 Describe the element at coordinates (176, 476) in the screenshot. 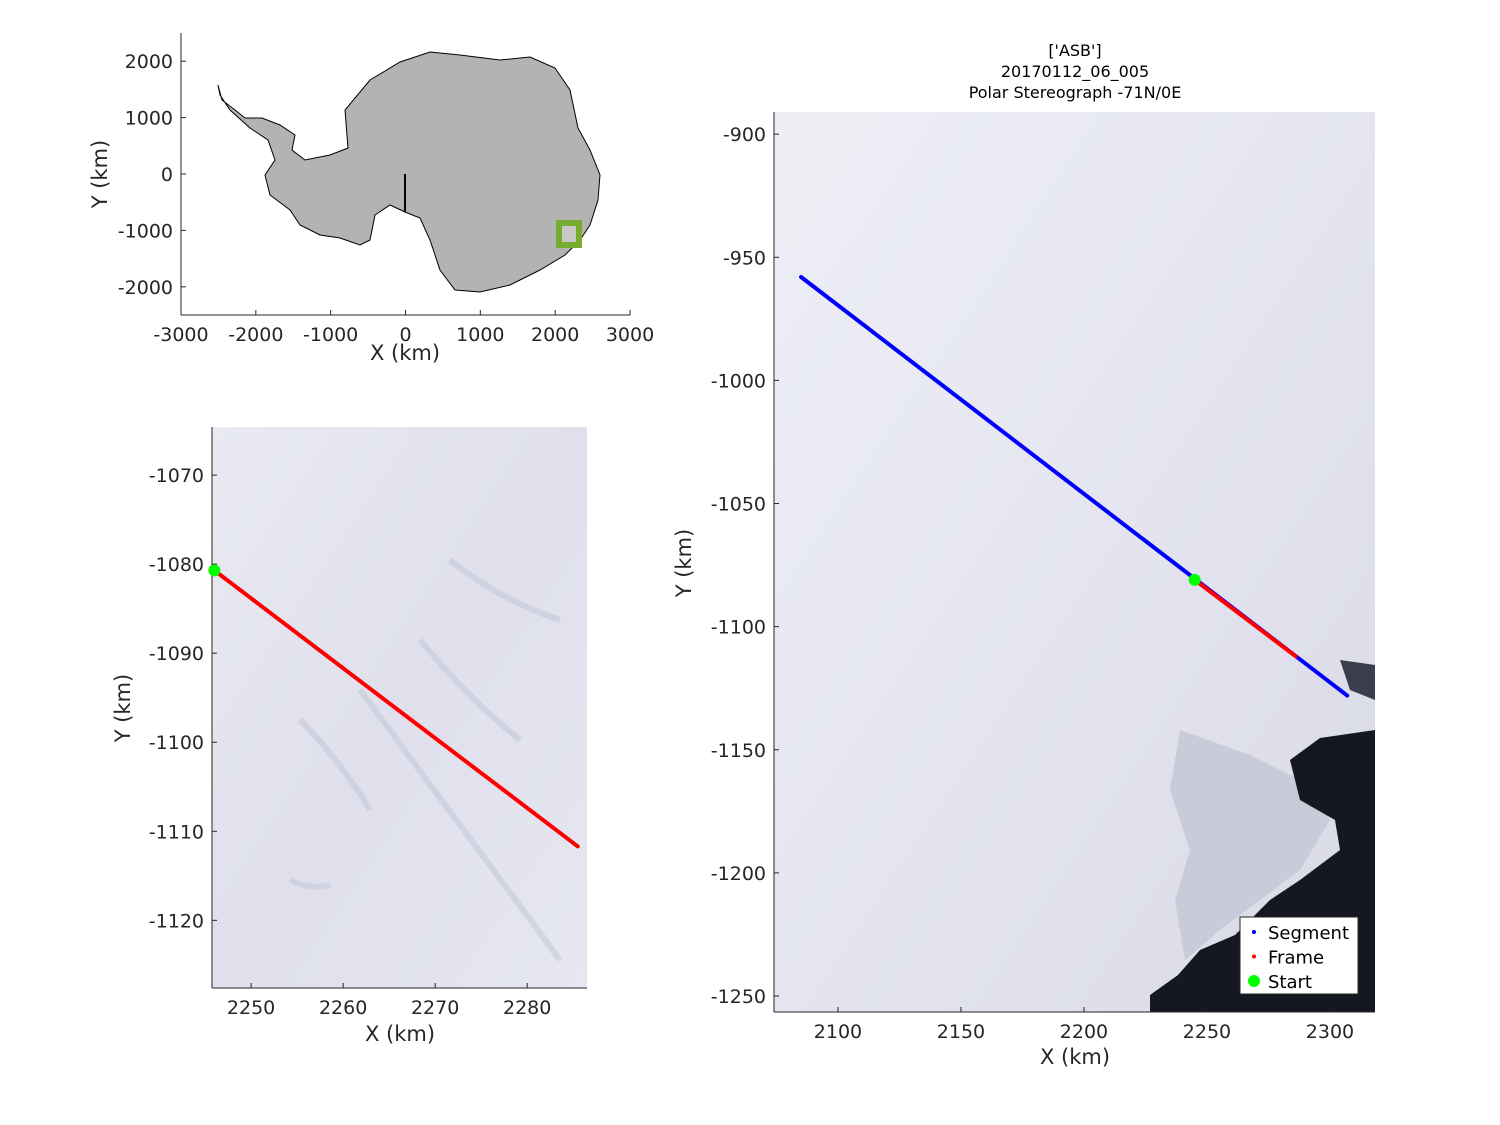

I see `y-tick-label: -1070` at that location.